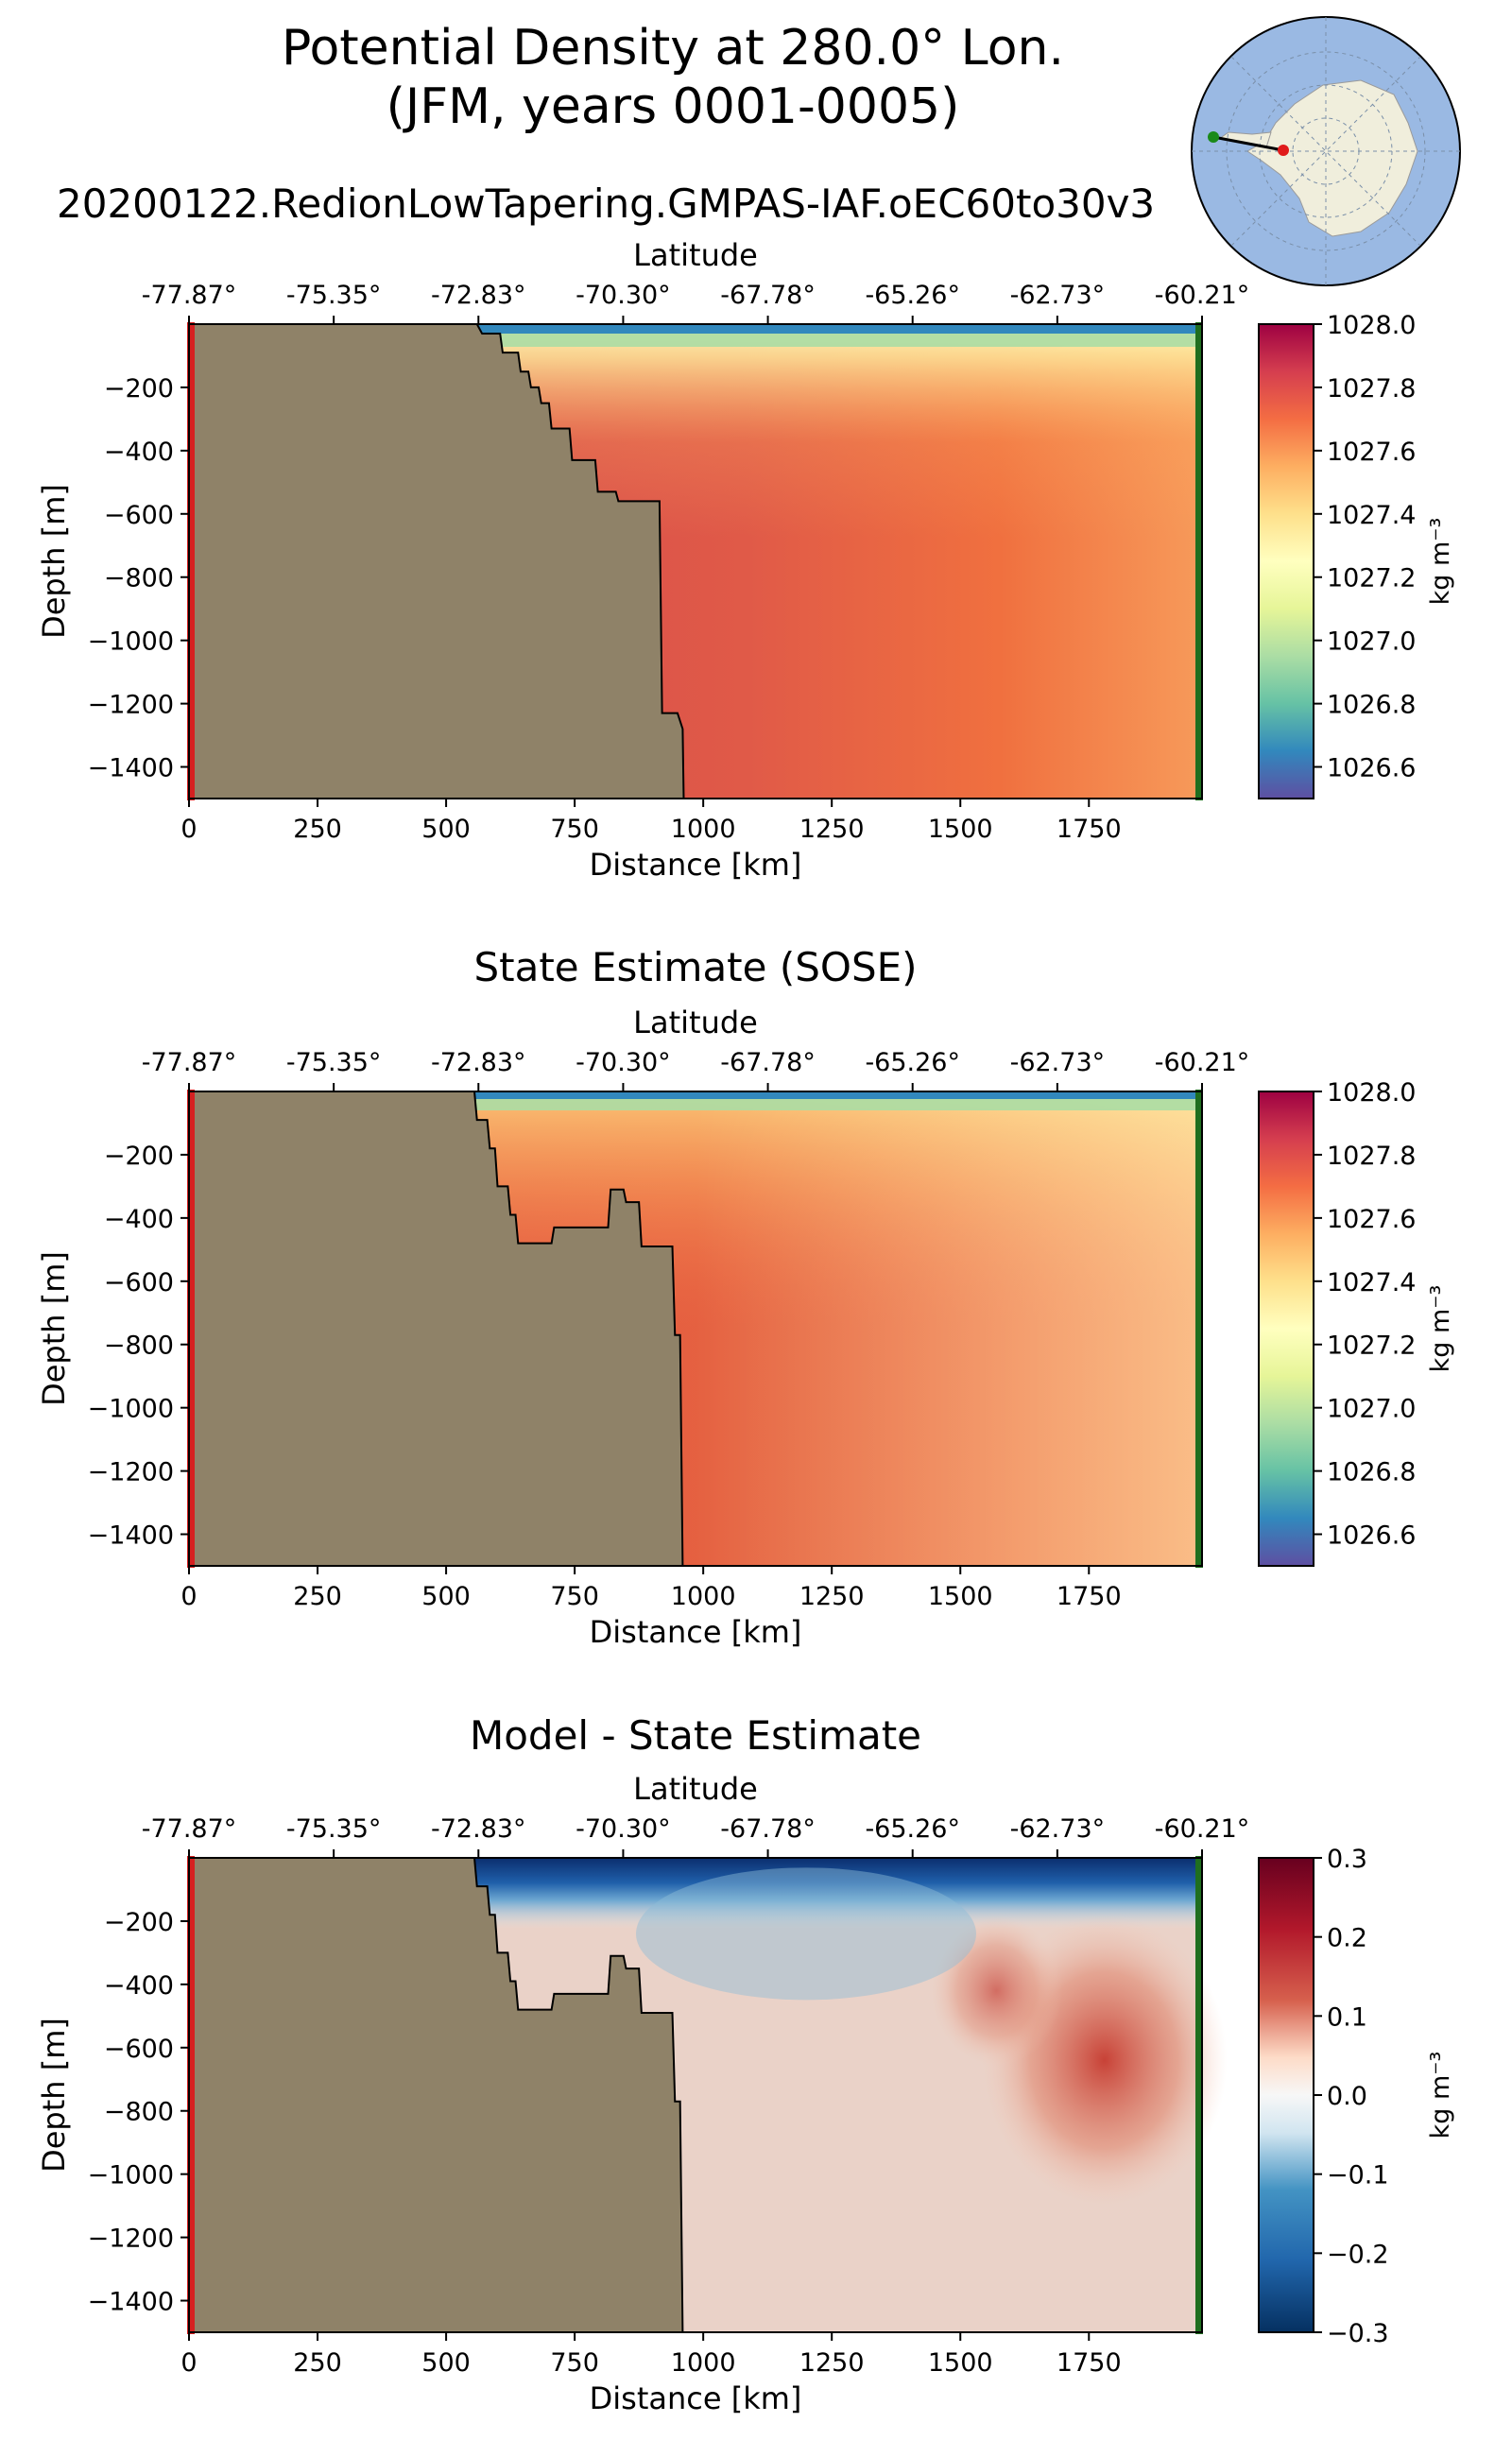 This screenshot has width=1512, height=2457. What do you see at coordinates (1371, 1093) in the screenshot?
I see `colorbar-tick-label: 1028.0` at bounding box center [1371, 1093].